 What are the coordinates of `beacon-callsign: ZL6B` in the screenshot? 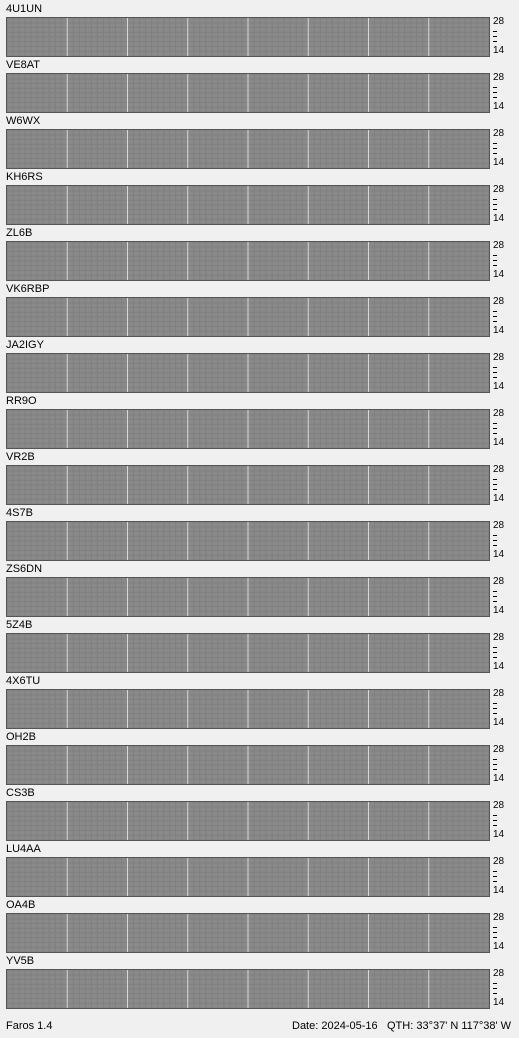 It's located at (19, 233).